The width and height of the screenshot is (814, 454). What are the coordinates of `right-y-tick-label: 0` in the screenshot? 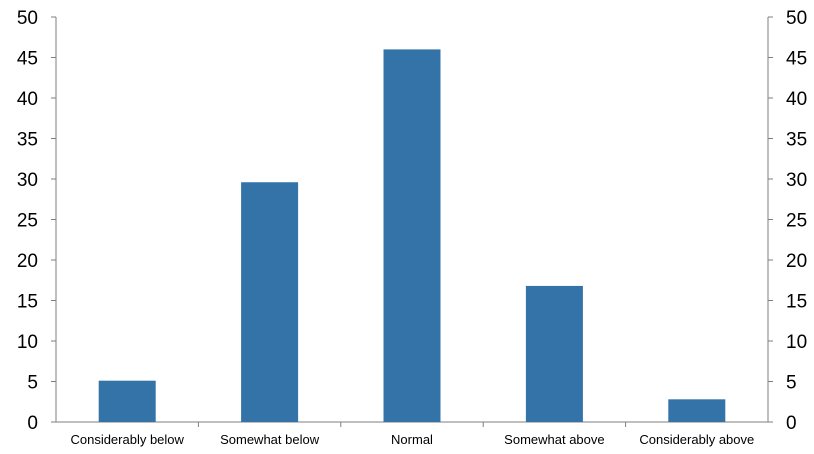 It's located at (791, 423).